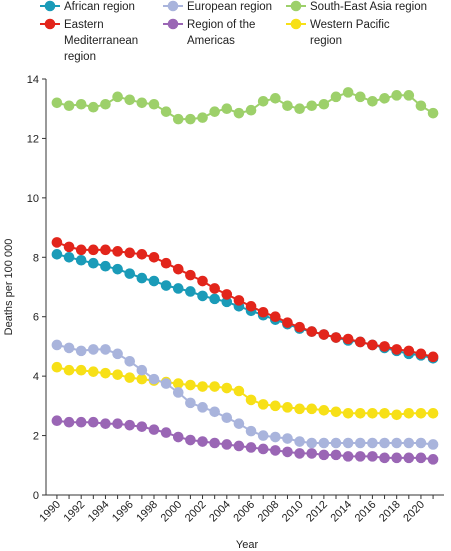 This screenshot has height=551, width=451. I want to click on y-tick-label: 10, so click(33, 199).